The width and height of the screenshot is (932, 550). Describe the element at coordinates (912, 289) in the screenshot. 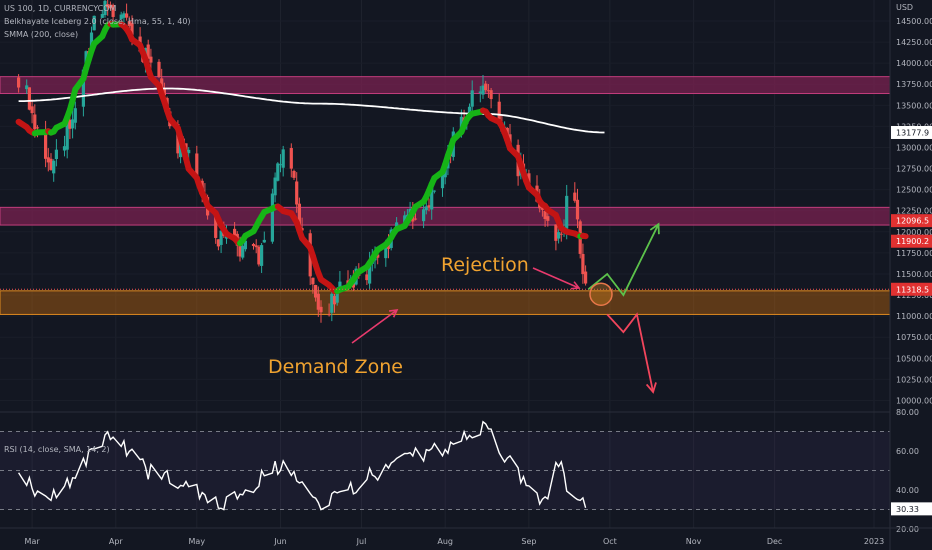

I see `last-price-badge: 11318.5` at that location.